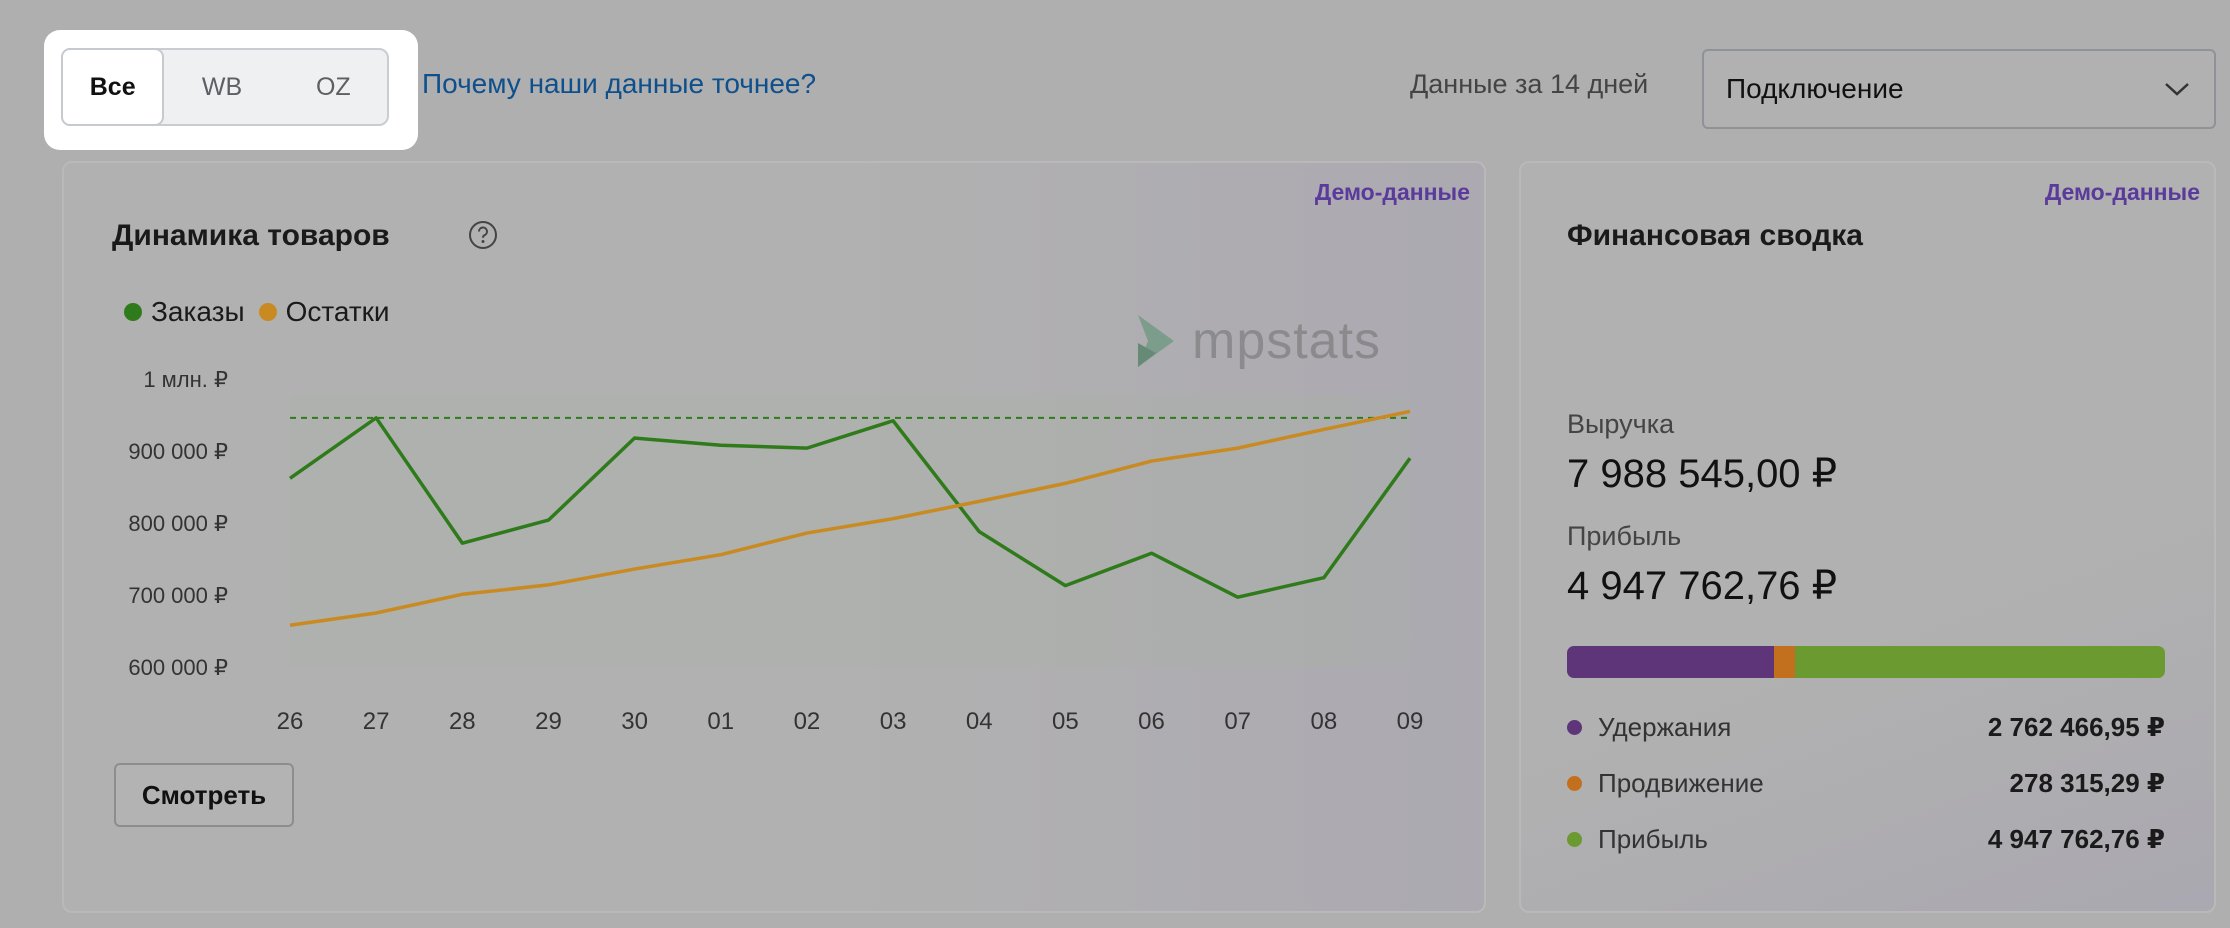  I want to click on orders-series-line, so click(850, 507).